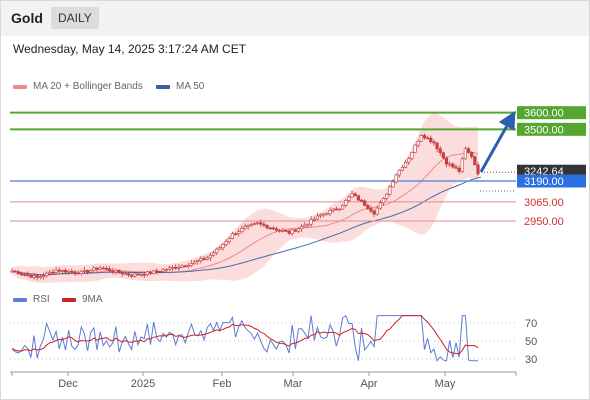  Describe the element at coordinates (20, 299) in the screenshot. I see `rsi-swatch` at that location.